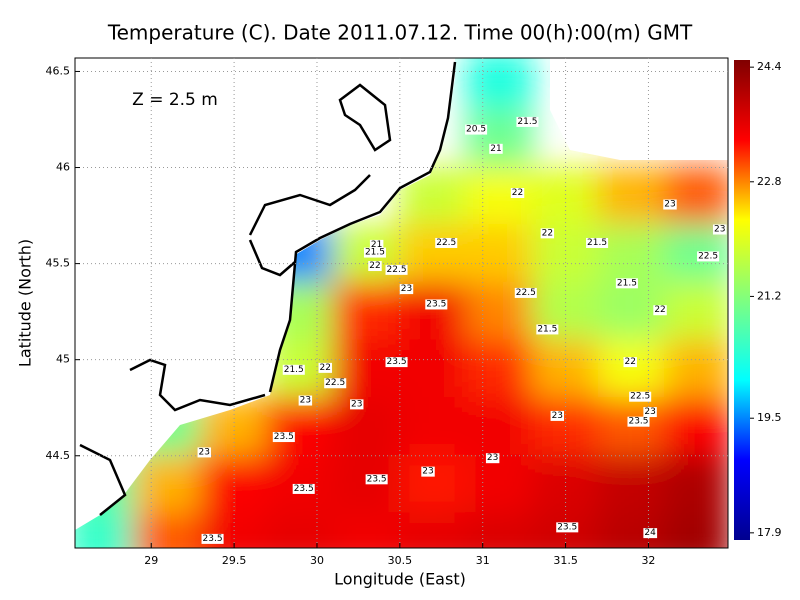 This screenshot has height=600, width=800. I want to click on x-tick-label: 30.5, so click(400, 560).